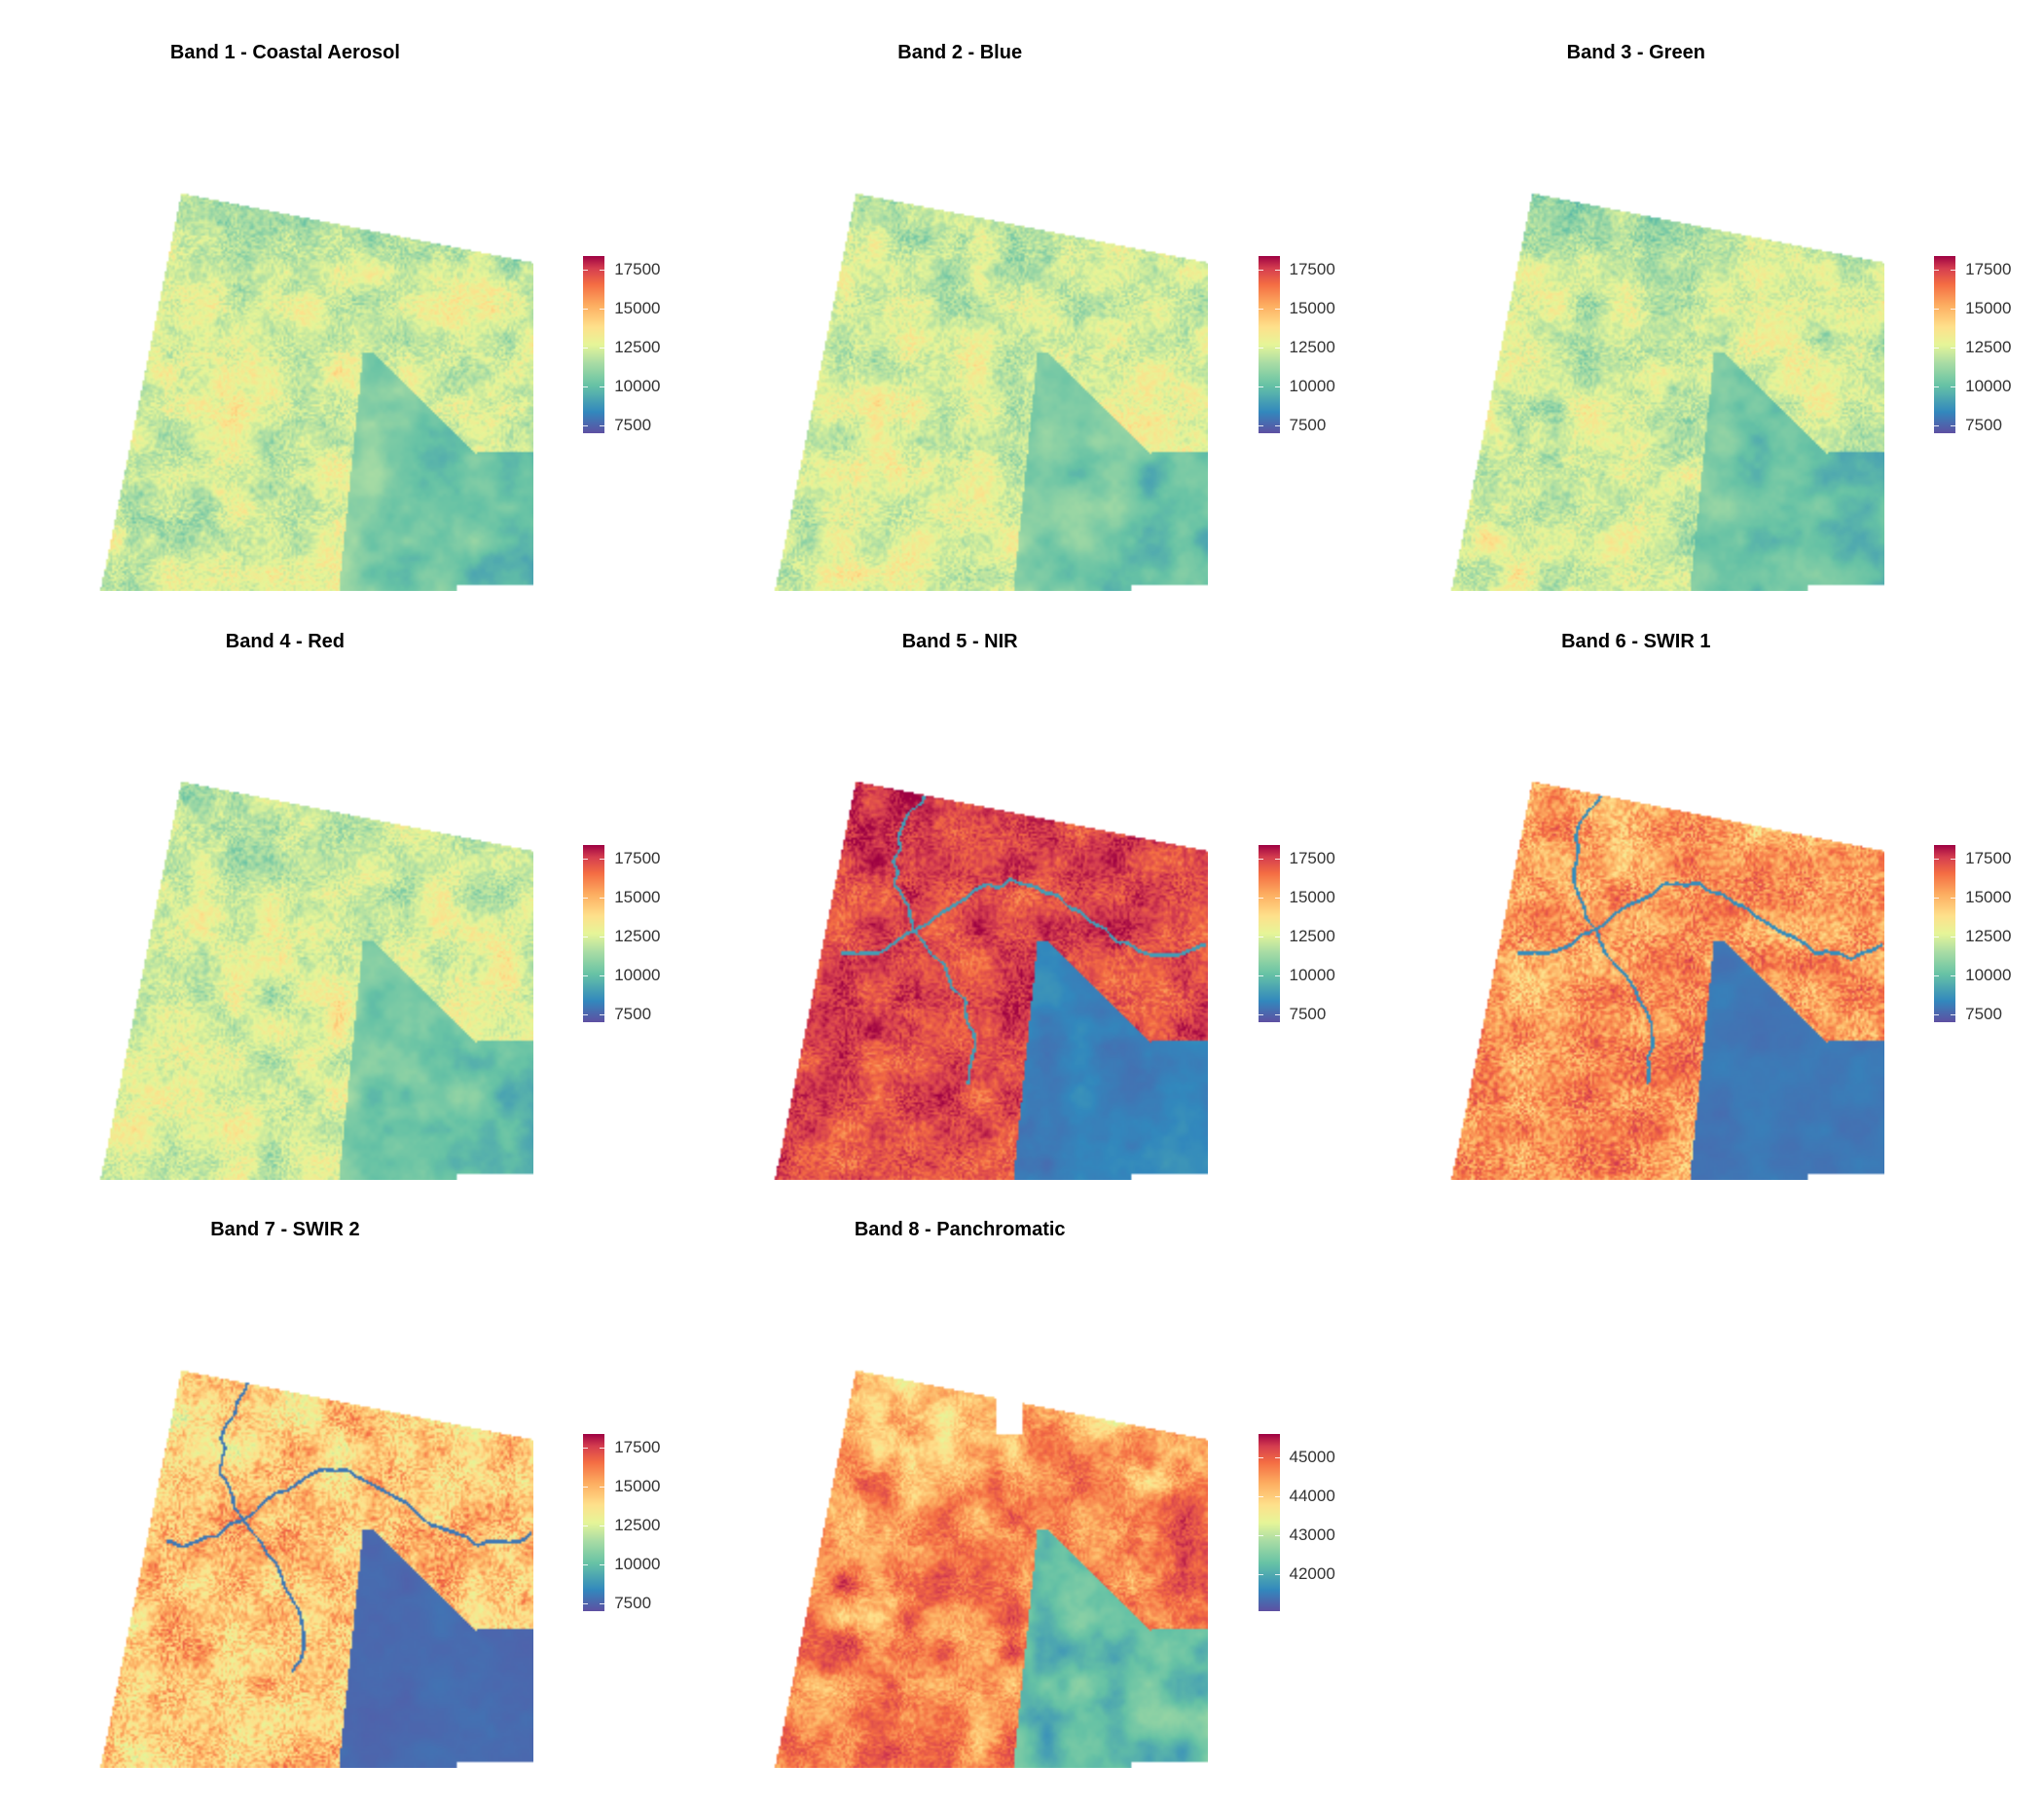  Describe the element at coordinates (960, 1230) in the screenshot. I see `panel-title: Band 8 - Panchromatic` at that location.